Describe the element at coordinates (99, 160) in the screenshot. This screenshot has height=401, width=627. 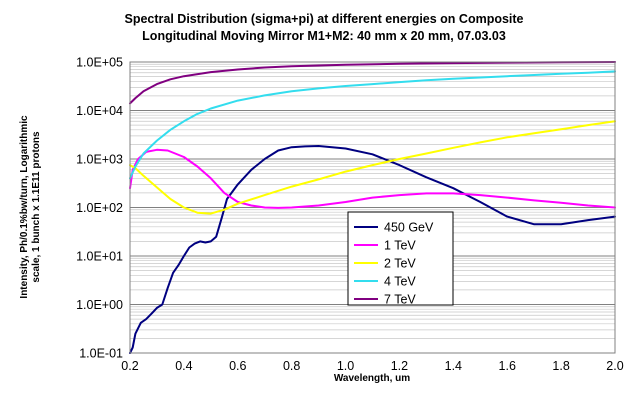
I see `y-tick-label: 1.0E+03` at that location.